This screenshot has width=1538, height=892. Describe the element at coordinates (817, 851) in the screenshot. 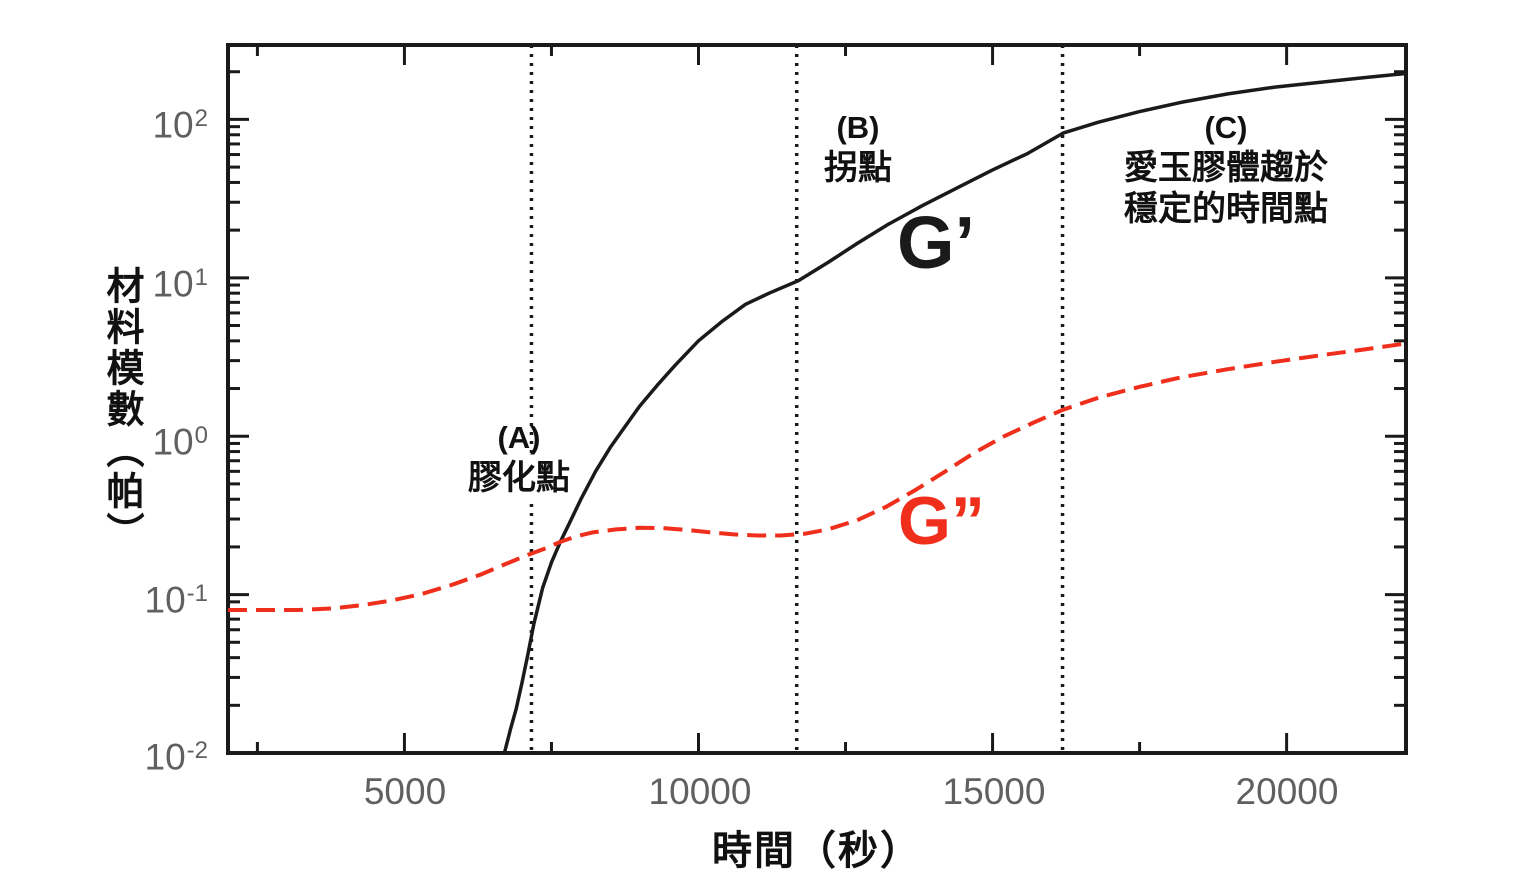

I see `x-axis-title: 時間（秒）` at that location.